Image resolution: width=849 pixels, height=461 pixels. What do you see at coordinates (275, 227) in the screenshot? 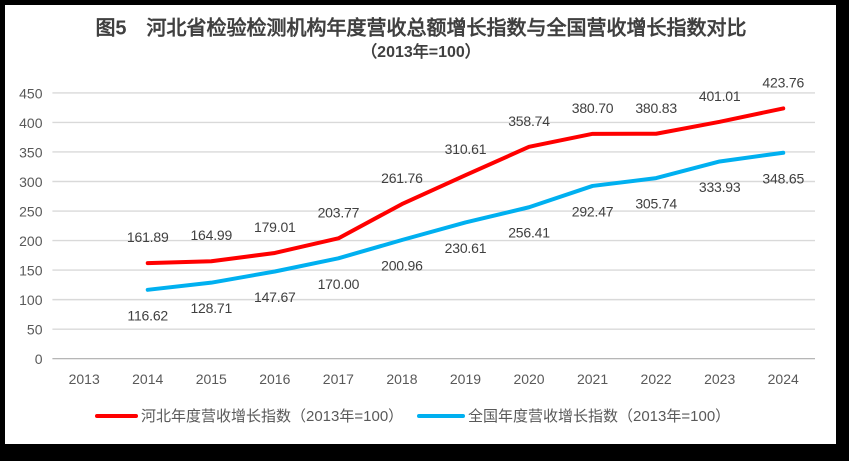
I see `data-label: 179.01` at bounding box center [275, 227].